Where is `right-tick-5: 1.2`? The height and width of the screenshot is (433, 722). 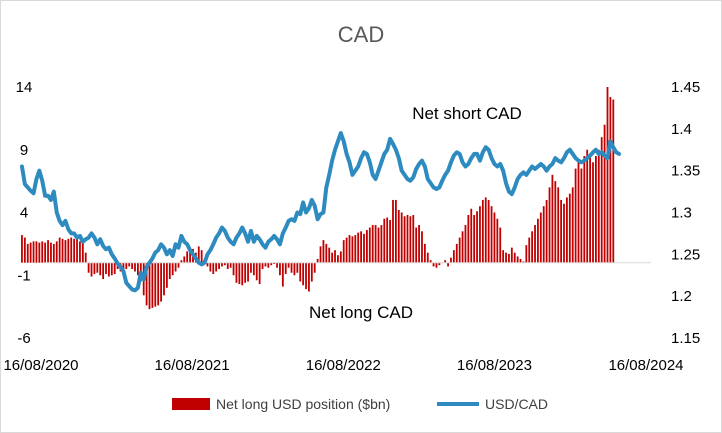
right-tick-5: 1.2 is located at coordinates (681, 296).